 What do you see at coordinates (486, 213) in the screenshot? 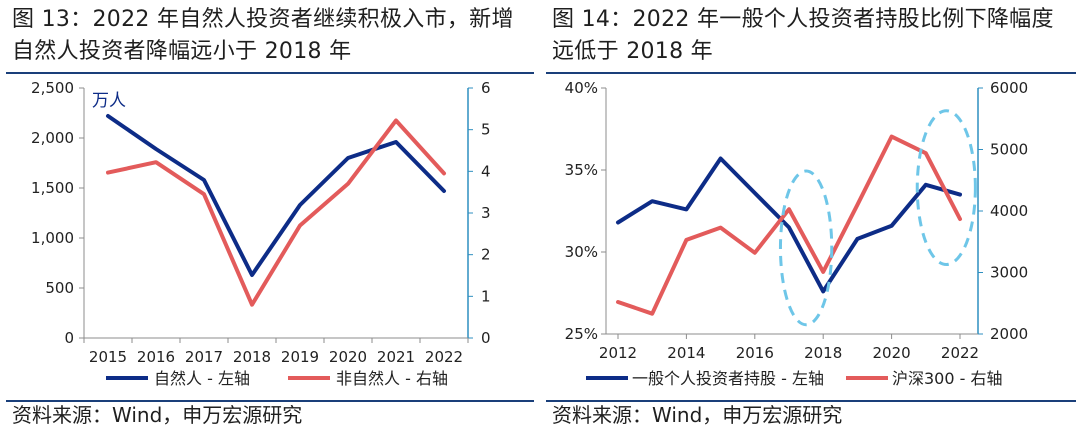
I see `y-right-tick-label: 3` at bounding box center [486, 213].